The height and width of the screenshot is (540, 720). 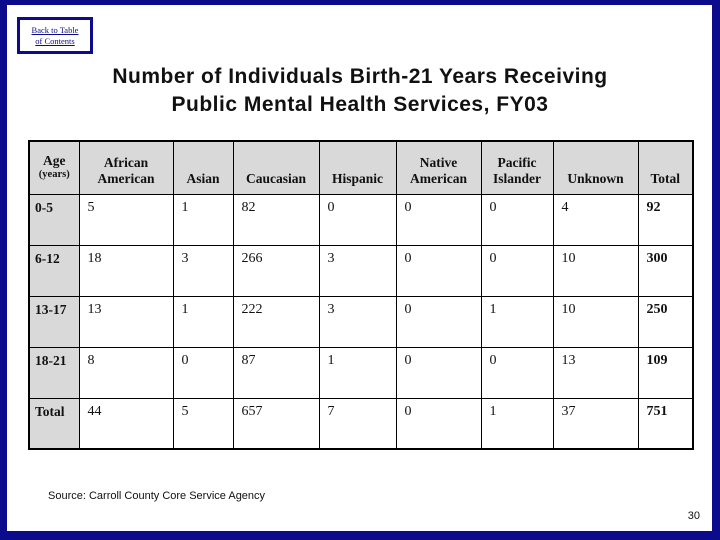 I want to click on cell: 44, so click(x=126, y=423).